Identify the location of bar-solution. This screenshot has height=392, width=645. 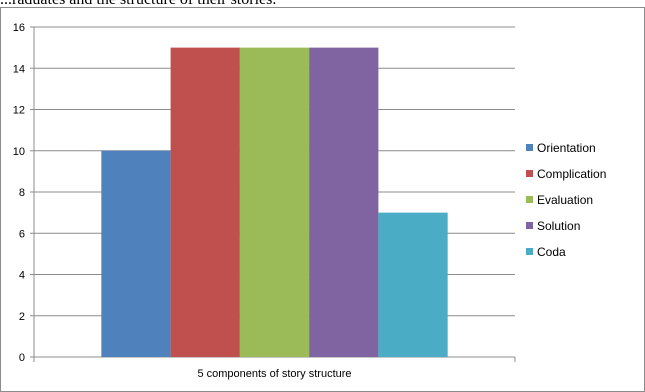
(344, 202).